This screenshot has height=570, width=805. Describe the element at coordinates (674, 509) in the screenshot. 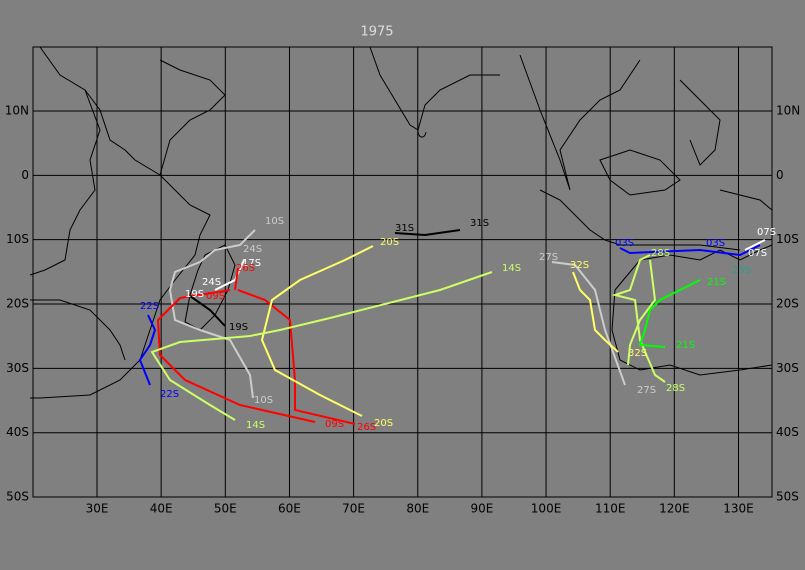

I see `lon-label: 120E` at that location.